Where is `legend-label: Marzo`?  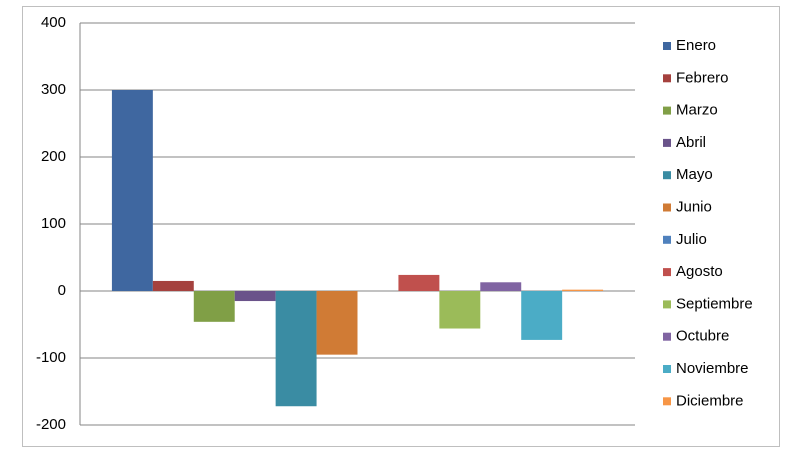
legend-label: Marzo is located at coordinates (697, 110).